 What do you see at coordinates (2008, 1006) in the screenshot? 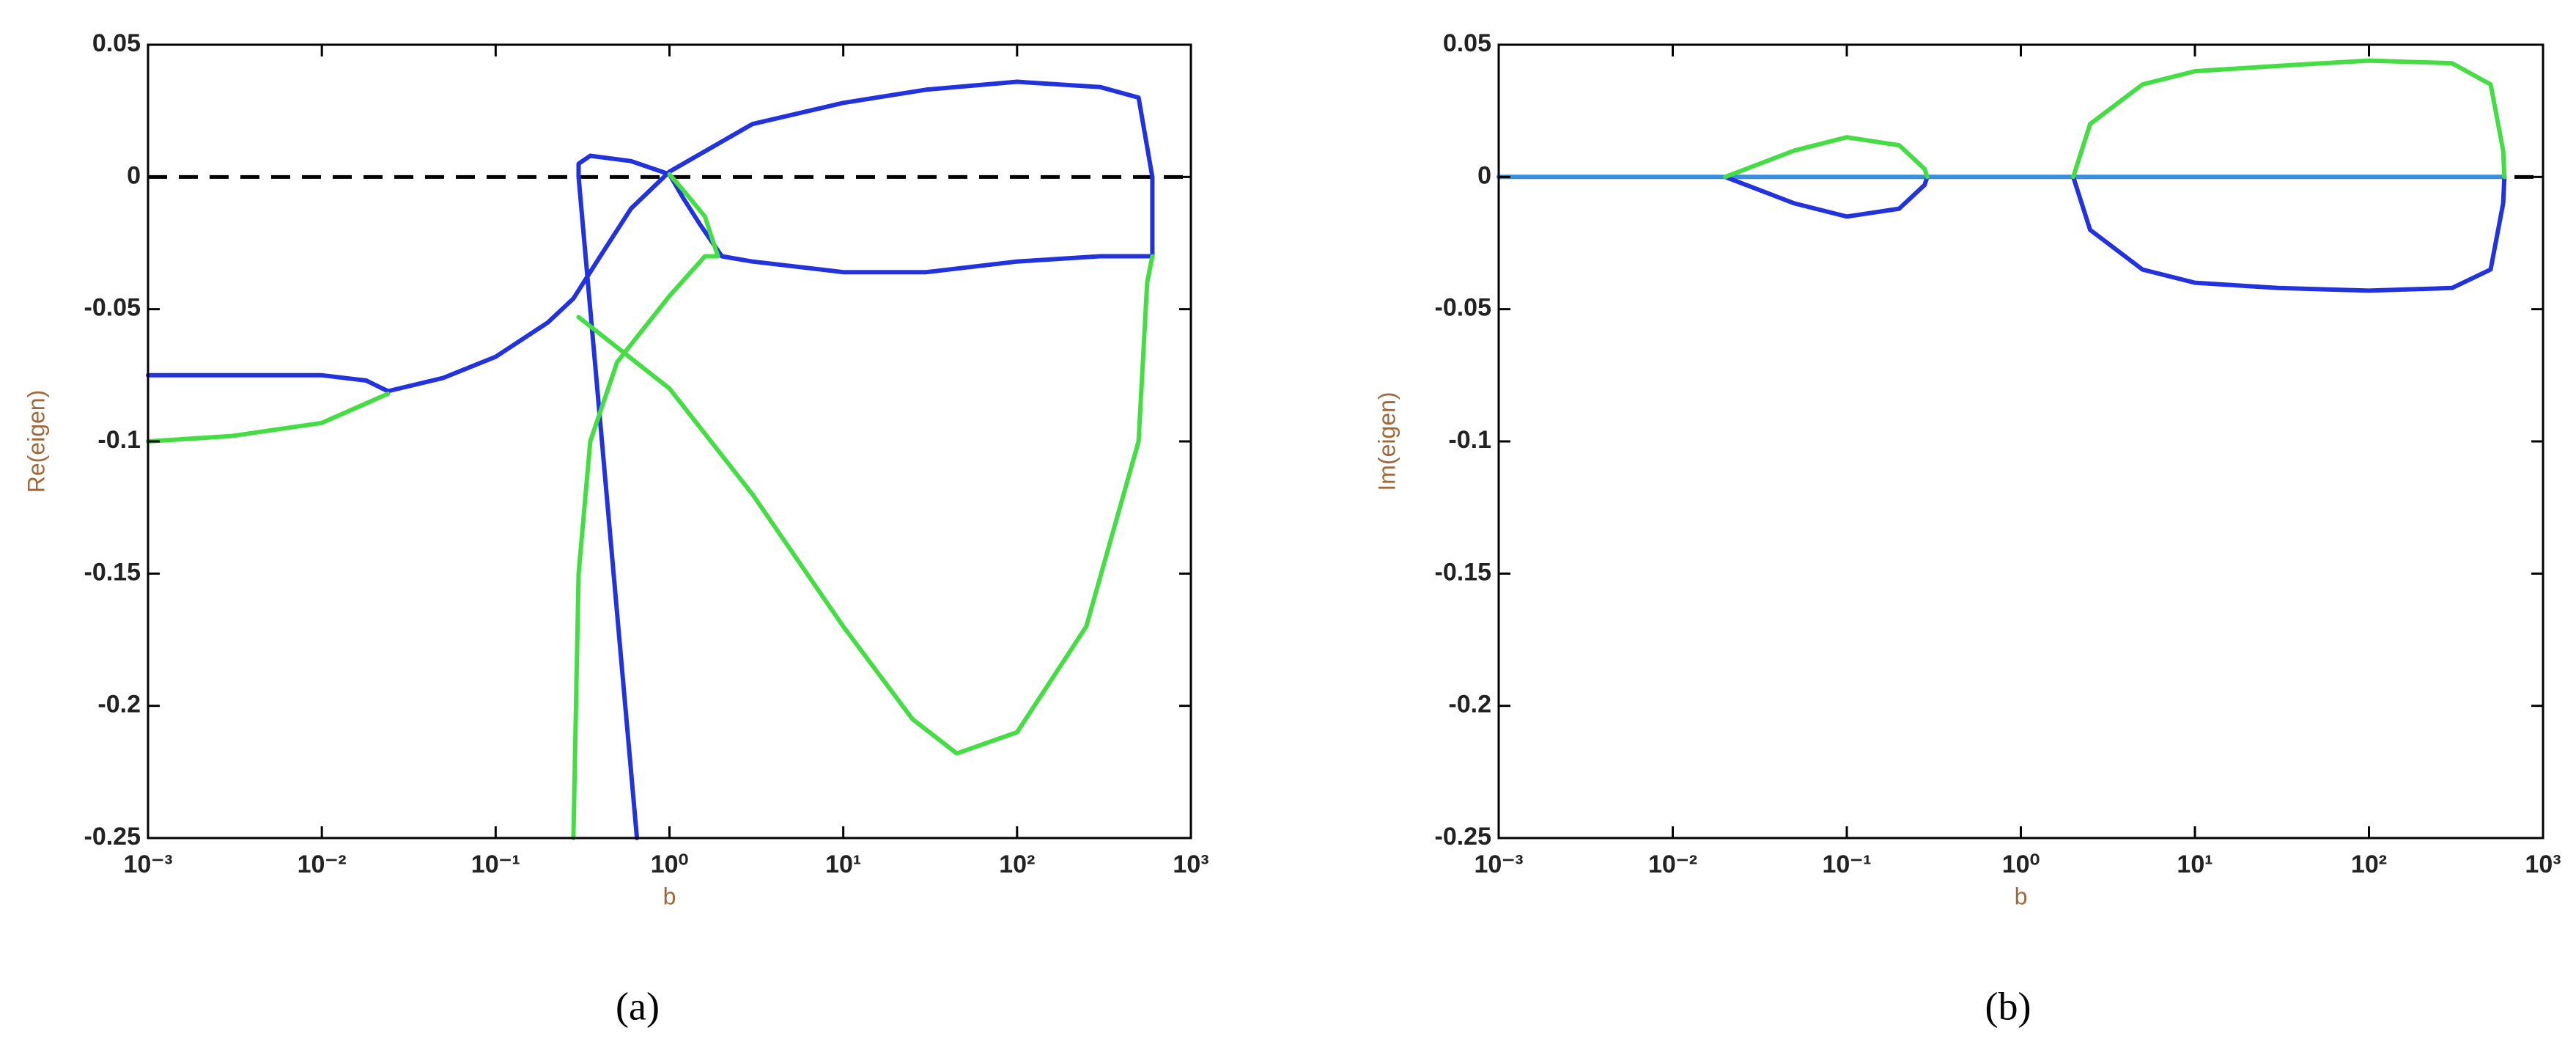
I see `caption: (b)` at bounding box center [2008, 1006].